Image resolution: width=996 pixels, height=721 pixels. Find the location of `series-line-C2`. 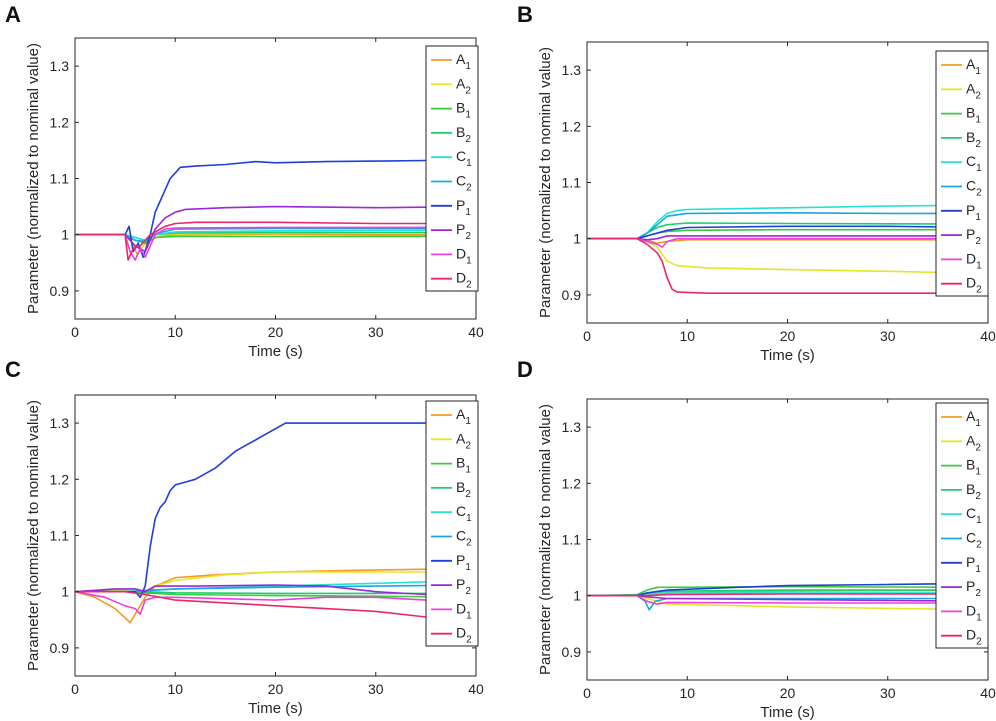

series-line-C2 is located at coordinates (787, 226).